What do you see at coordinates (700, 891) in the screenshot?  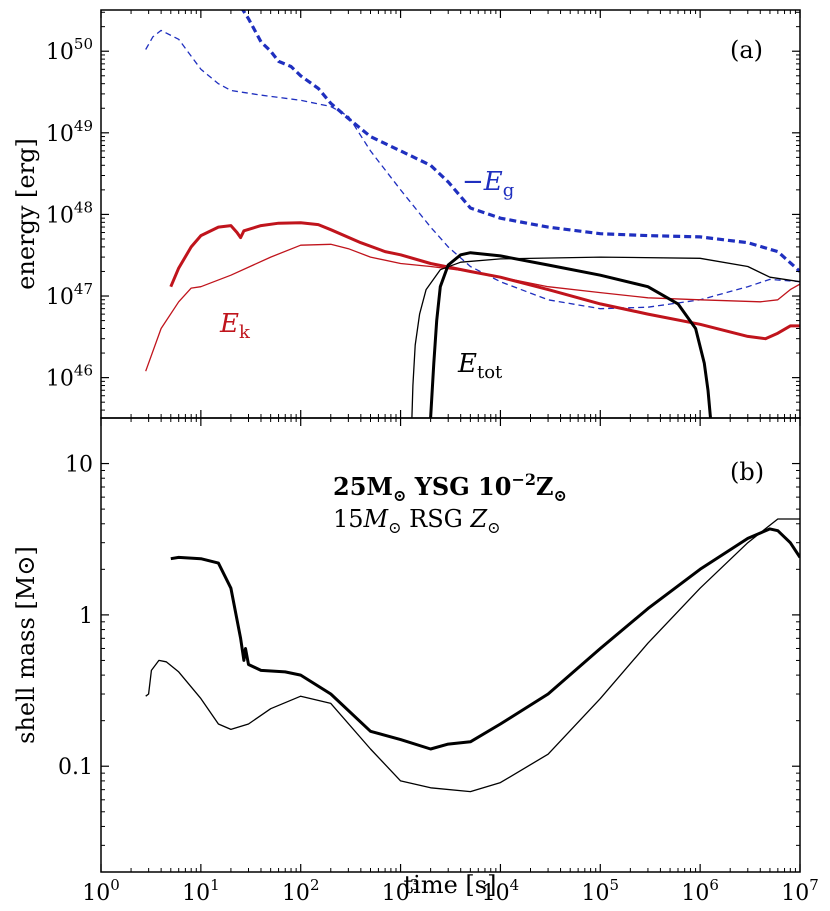 I see `x-tick-label: 10⁶` at bounding box center [700, 891].